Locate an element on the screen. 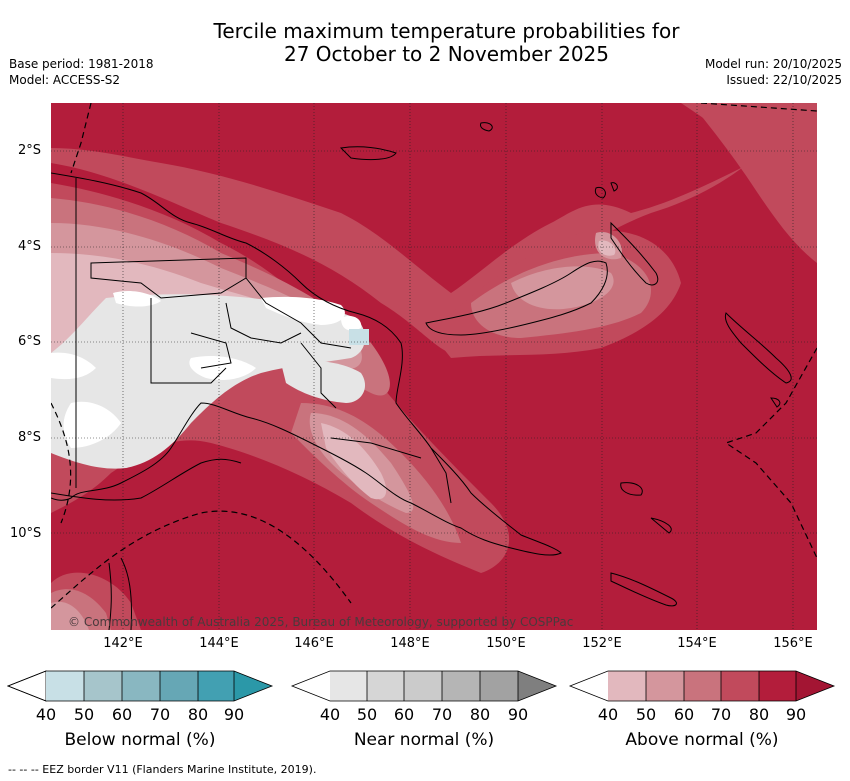 Image resolution: width=850 pixels, height=781 pixels. base-period-text: Base period: 1981-2018 is located at coordinates (81, 64).